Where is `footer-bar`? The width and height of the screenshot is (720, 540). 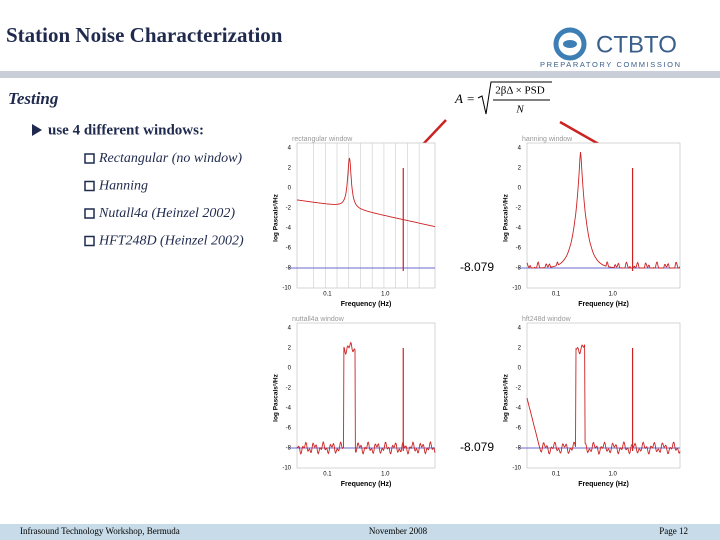 footer-bar is located at coordinates (360, 532).